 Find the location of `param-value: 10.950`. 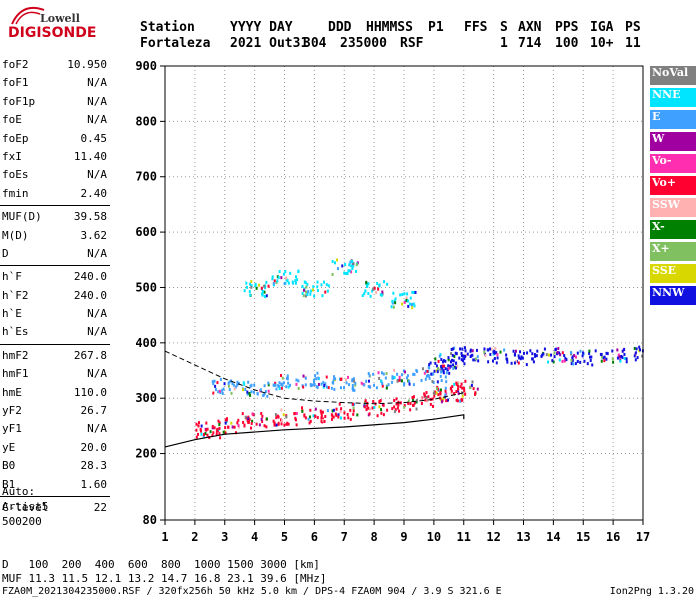

param-value: 10.950 is located at coordinates (87, 64).